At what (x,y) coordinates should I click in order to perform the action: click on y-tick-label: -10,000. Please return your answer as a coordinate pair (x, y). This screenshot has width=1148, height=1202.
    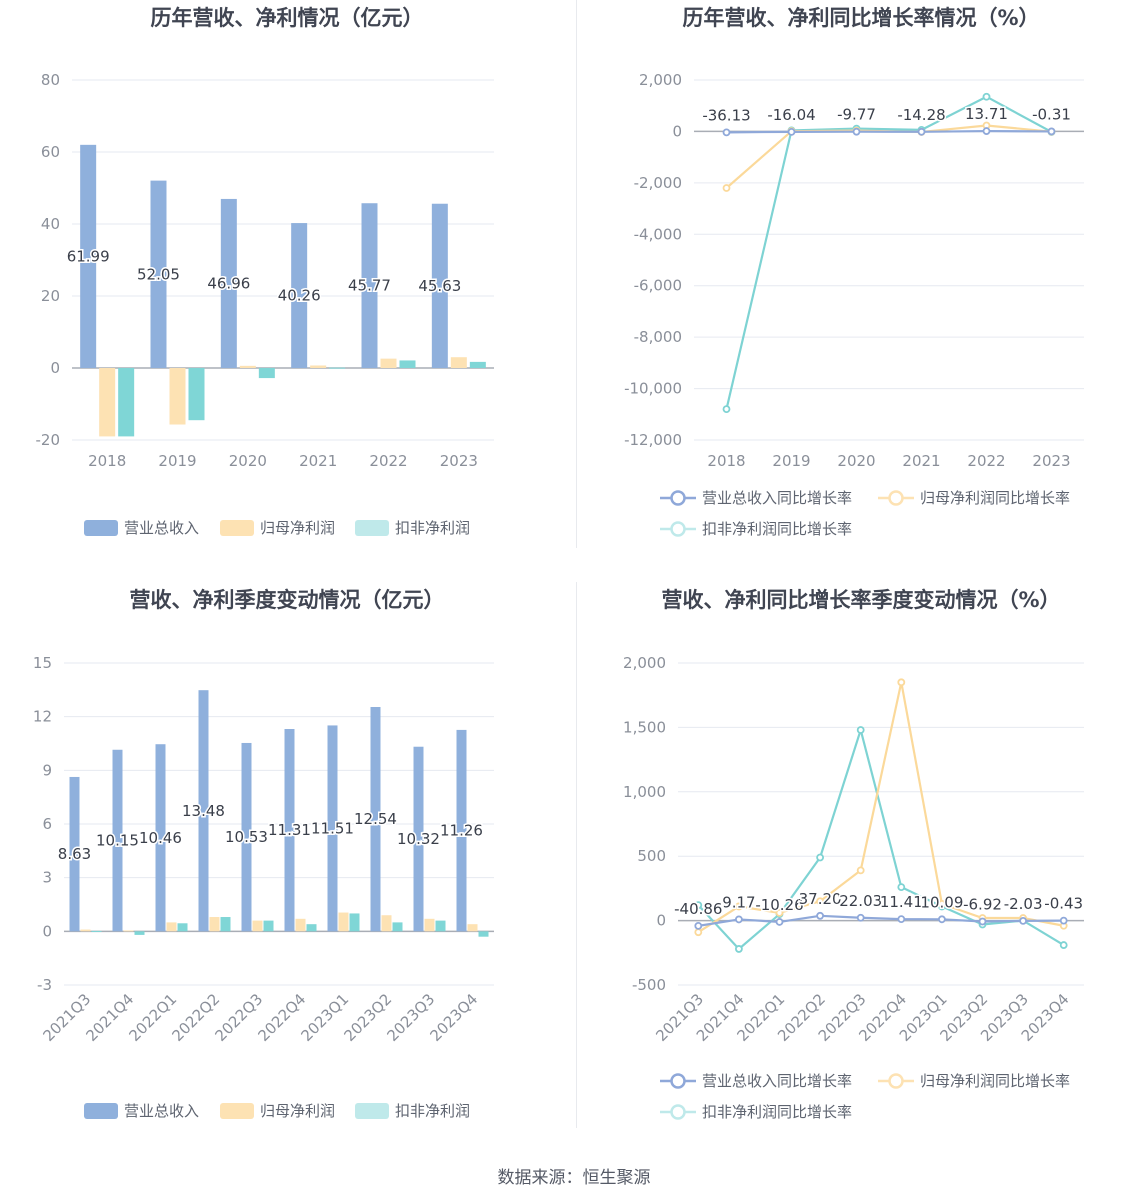
    Looking at the image, I should click on (653, 389).